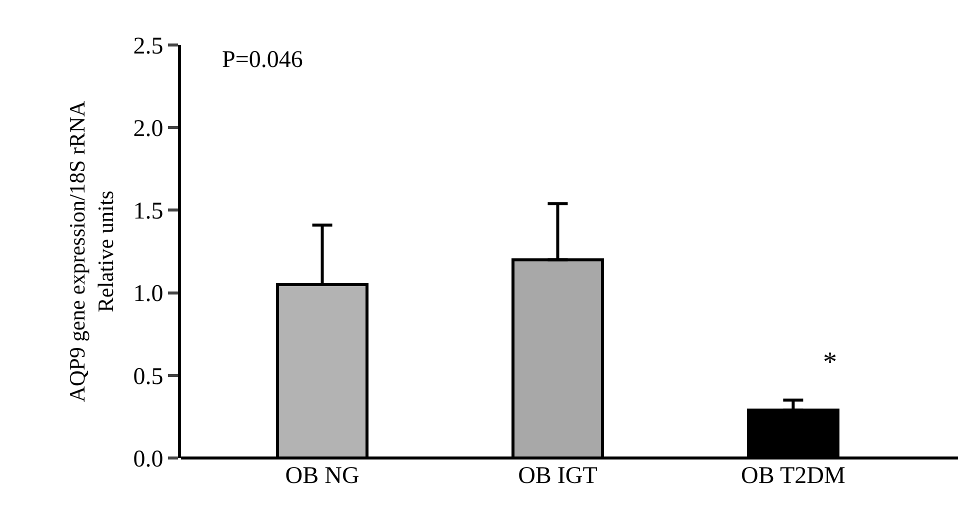 The width and height of the screenshot is (958, 506). Describe the element at coordinates (148, 377) in the screenshot. I see `y-tick-label: 0.5` at that location.